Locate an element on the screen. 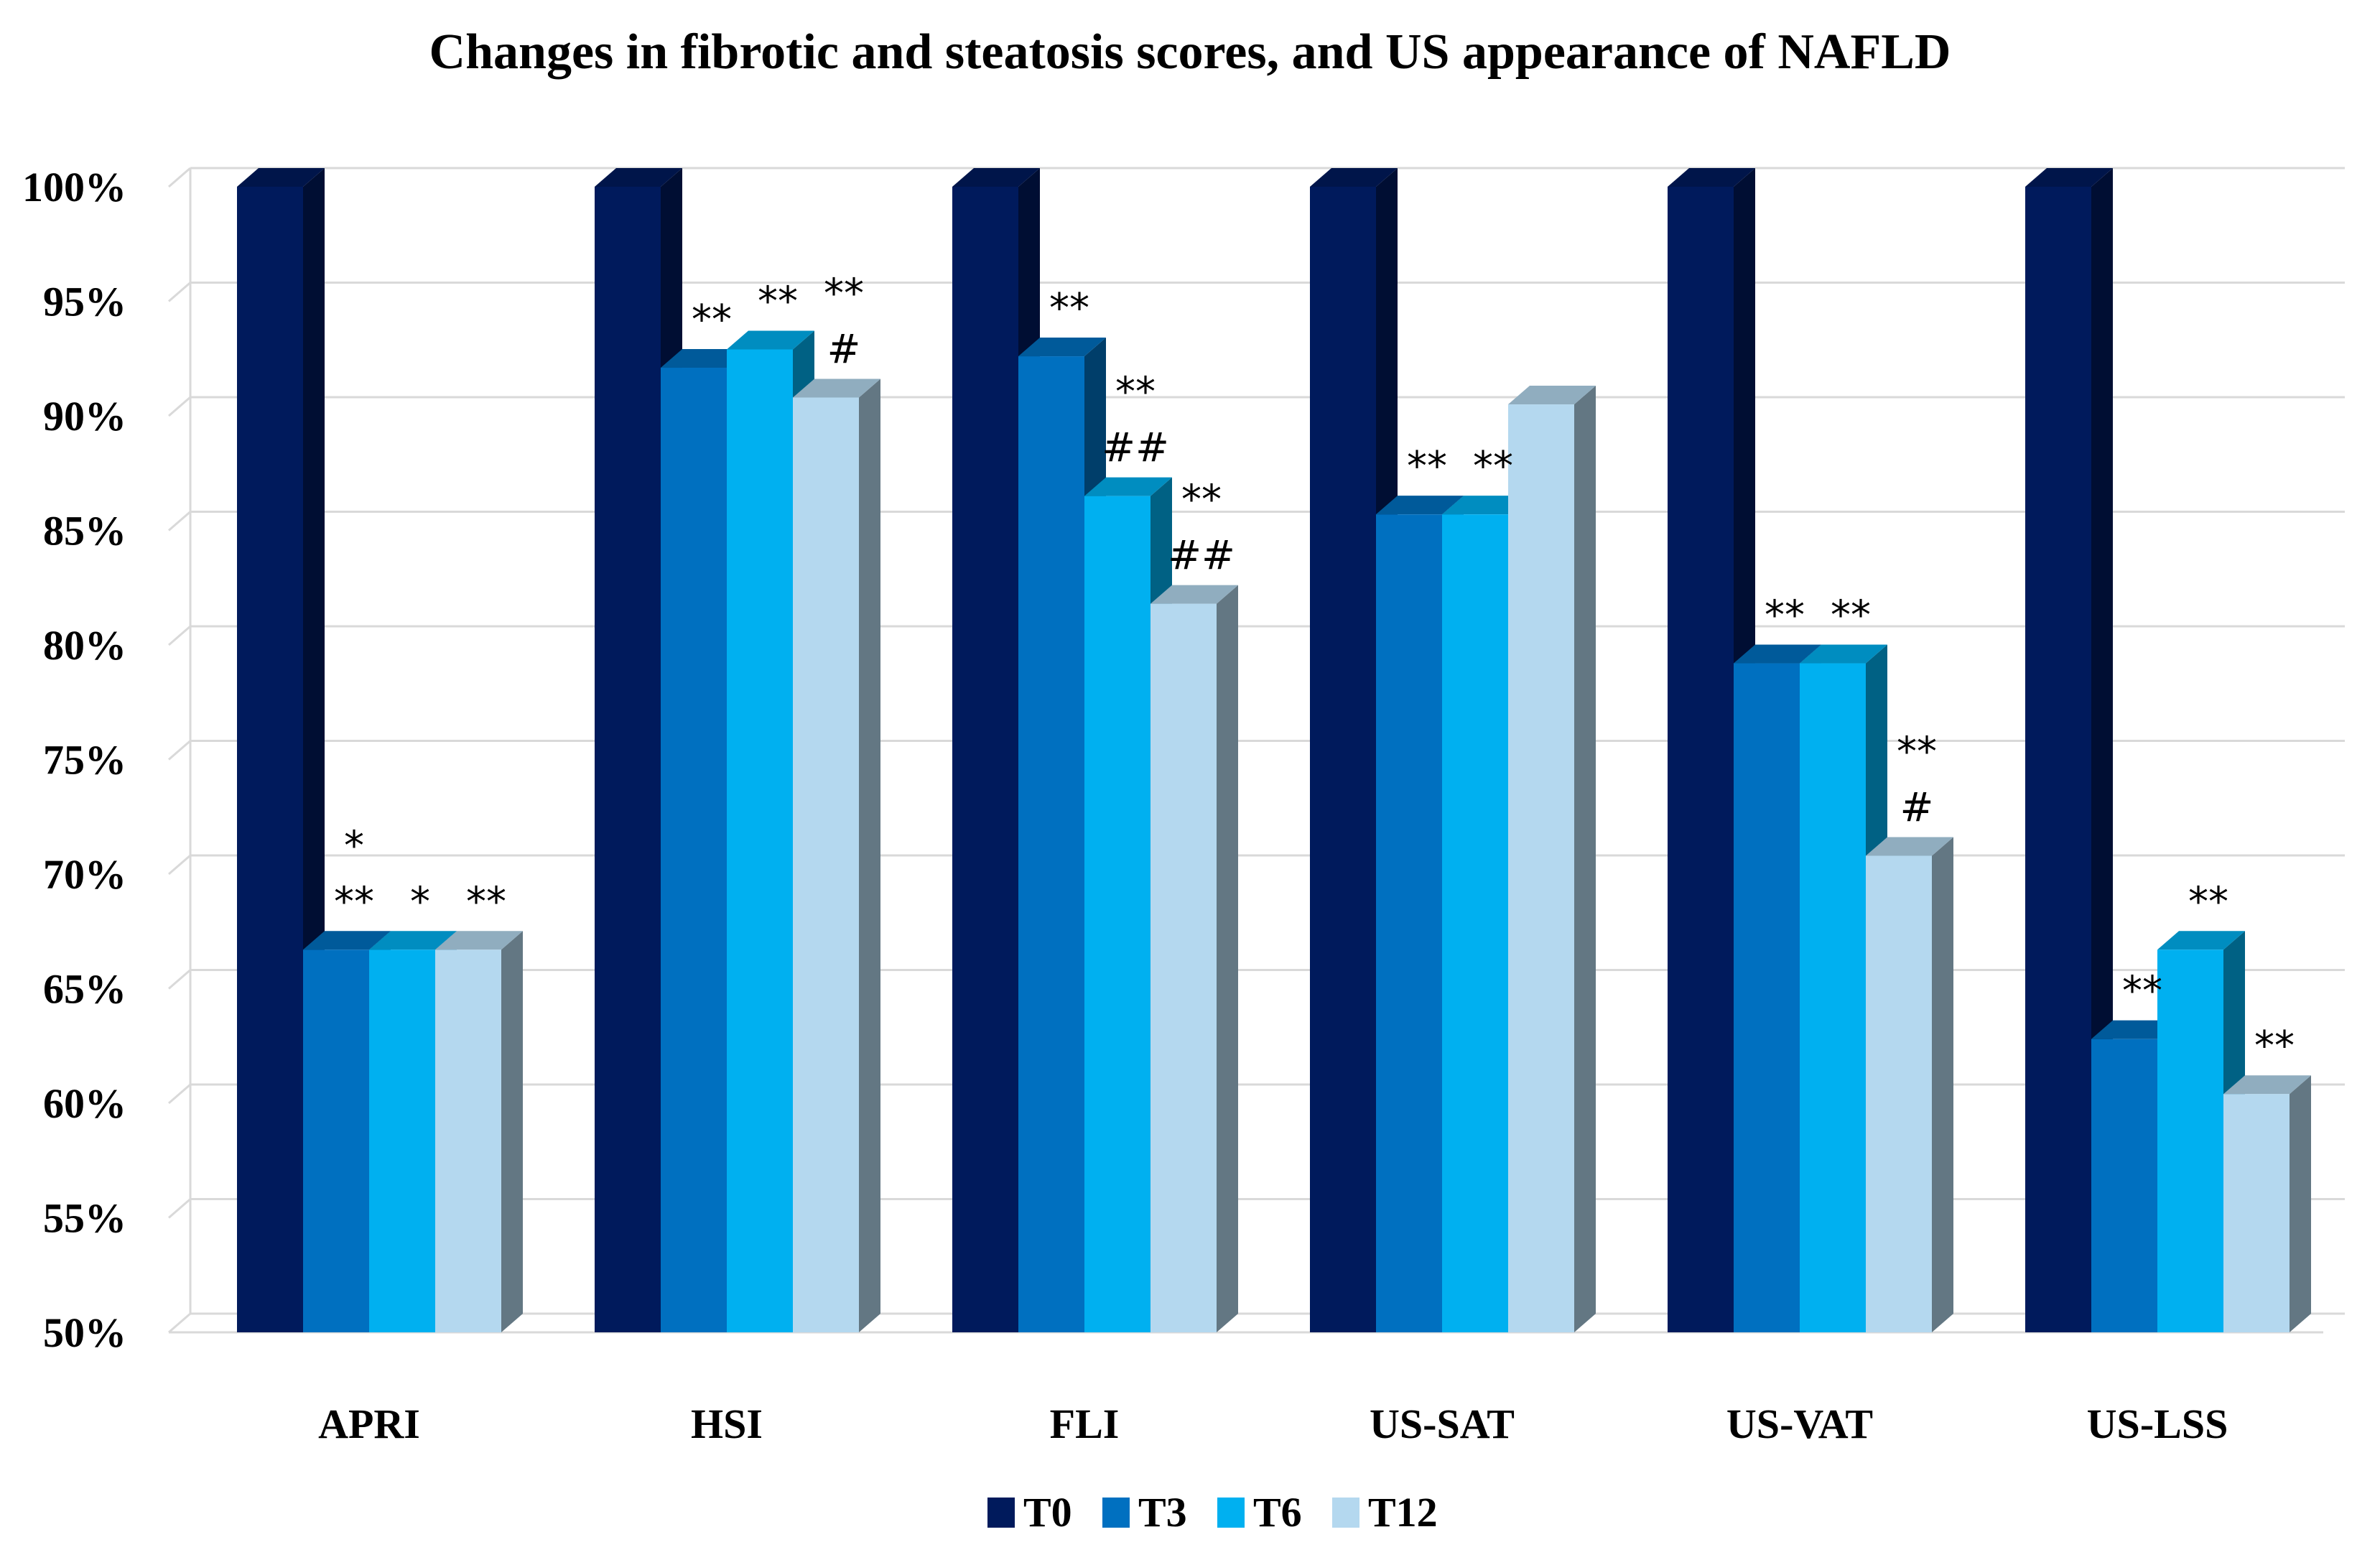 This screenshot has height=1560, width=2380. legend-item-t12: T12 is located at coordinates (1385, 1512).